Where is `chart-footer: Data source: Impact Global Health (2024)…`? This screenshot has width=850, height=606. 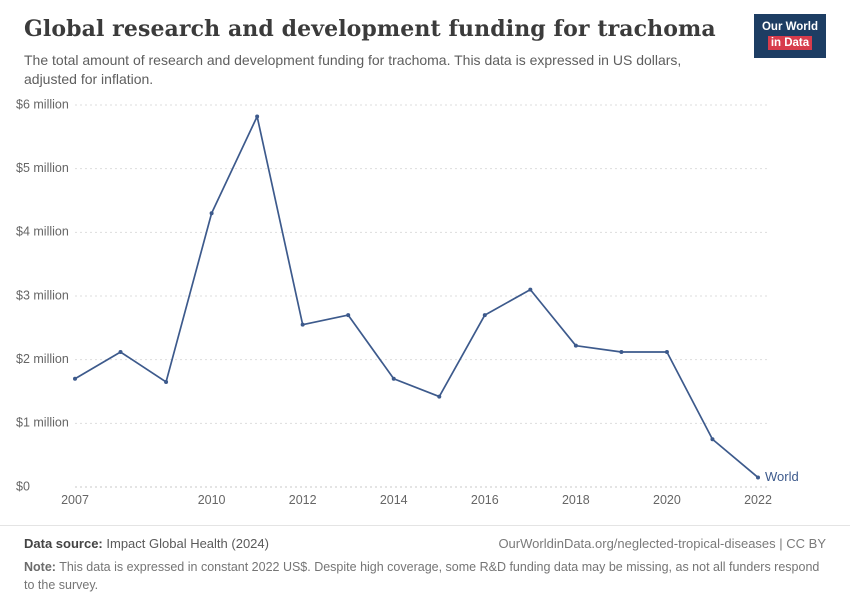 chart-footer: Data source: Impact Global Health (2024)… is located at coordinates (425, 565).